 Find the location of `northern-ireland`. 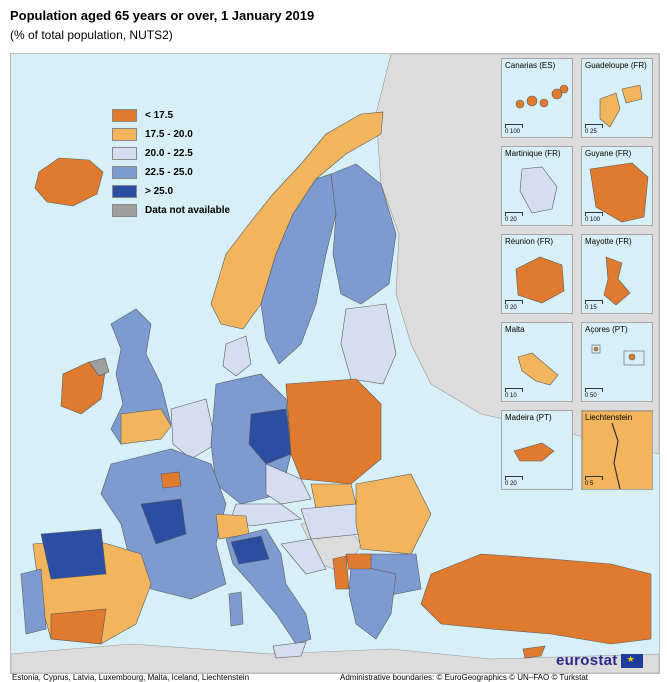

northern-ireland is located at coordinates (99, 367).